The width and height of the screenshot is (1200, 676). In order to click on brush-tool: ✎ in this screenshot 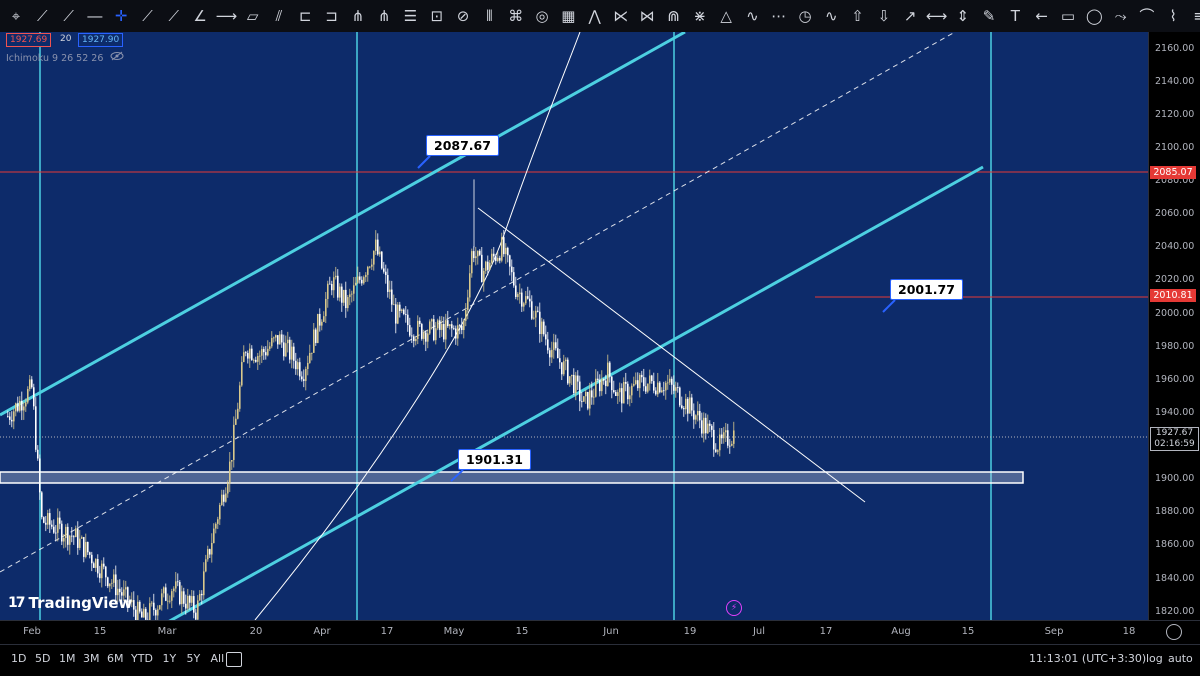, I will do `click(989, 16)`.